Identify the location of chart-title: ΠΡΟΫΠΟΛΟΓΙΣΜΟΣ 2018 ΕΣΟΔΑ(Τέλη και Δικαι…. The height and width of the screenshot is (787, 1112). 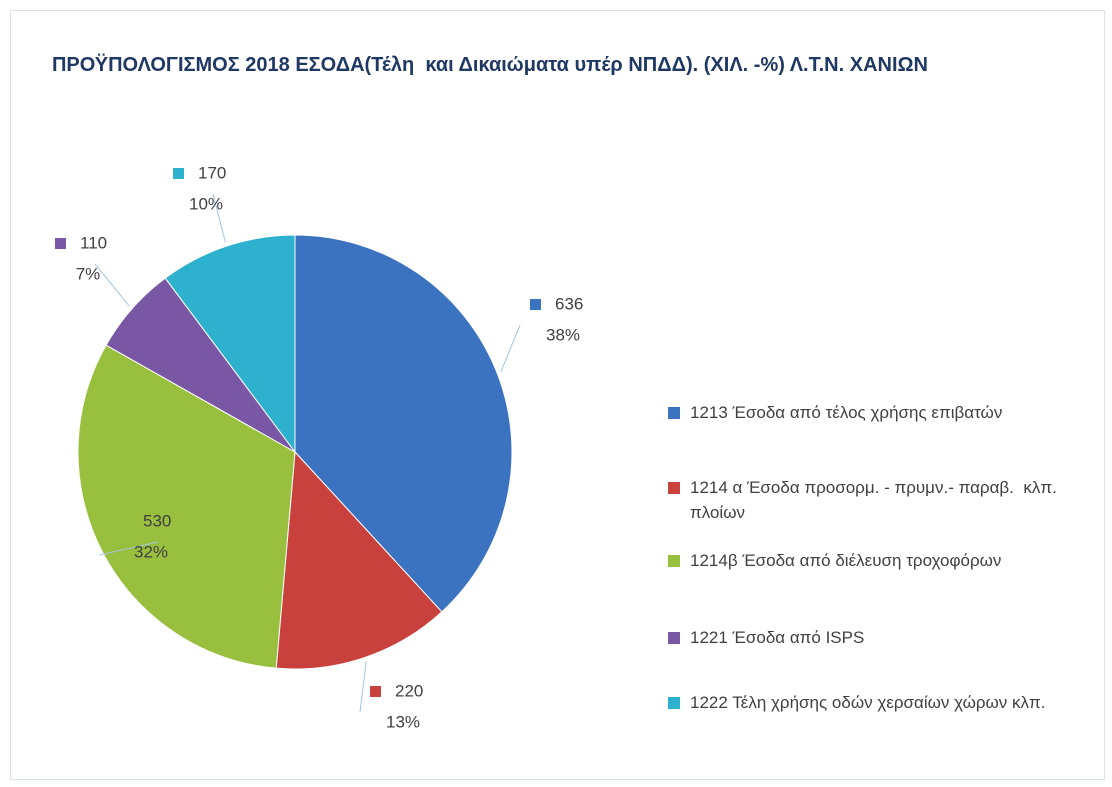
(489, 65).